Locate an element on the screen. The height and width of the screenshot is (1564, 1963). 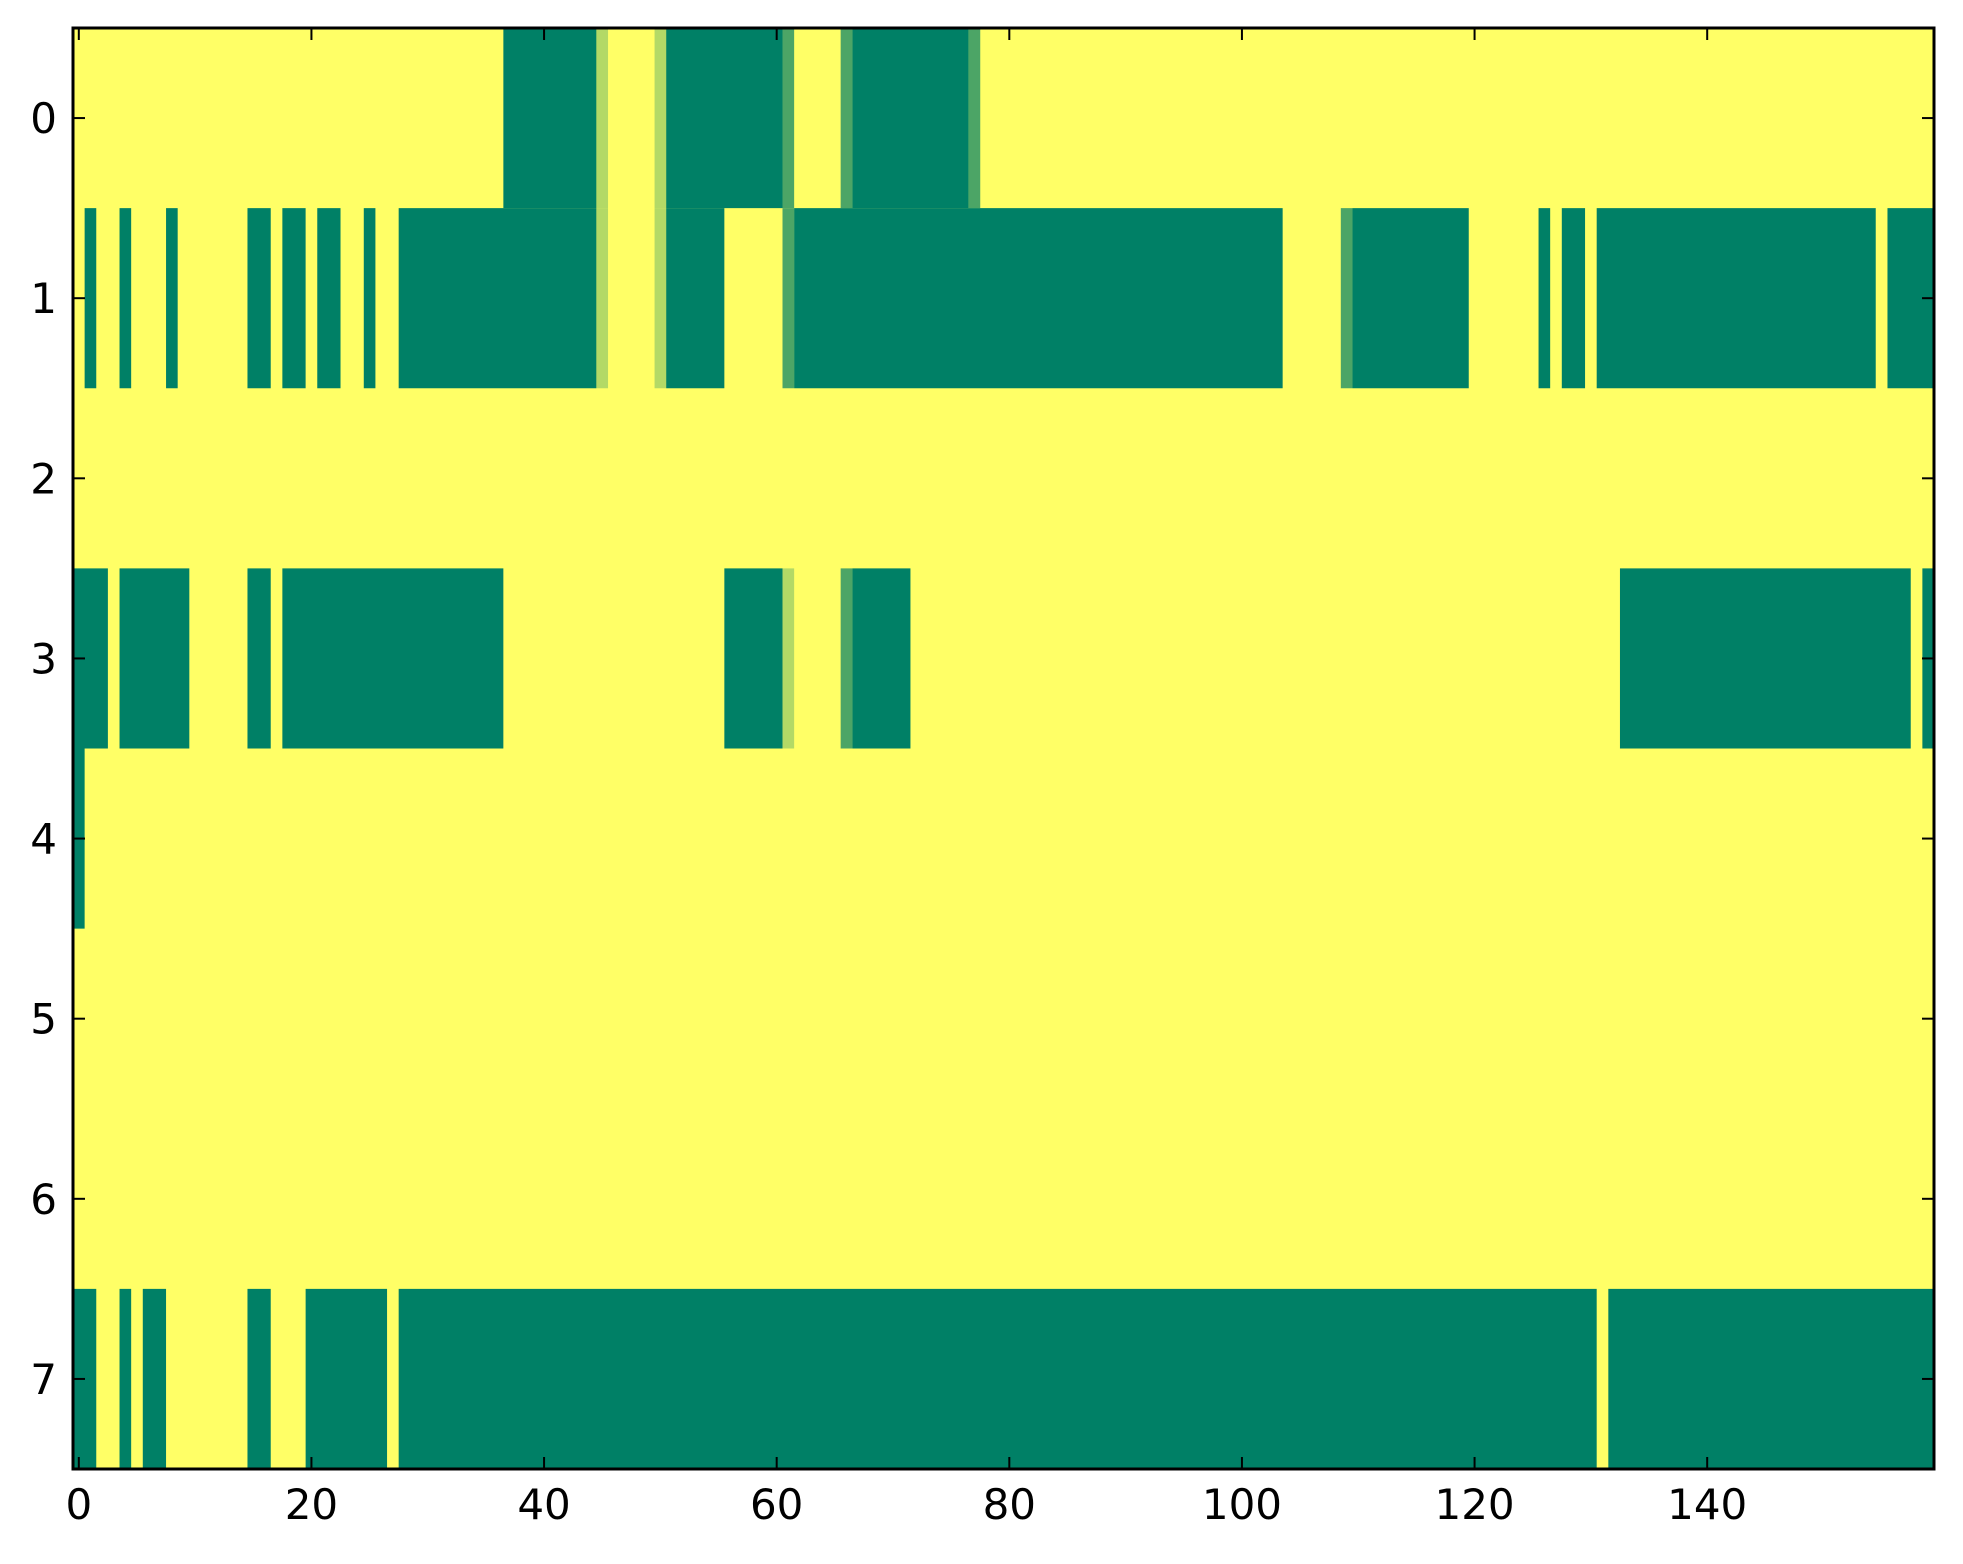
x-tick-label-5: 100 is located at coordinates (1242, 1504).